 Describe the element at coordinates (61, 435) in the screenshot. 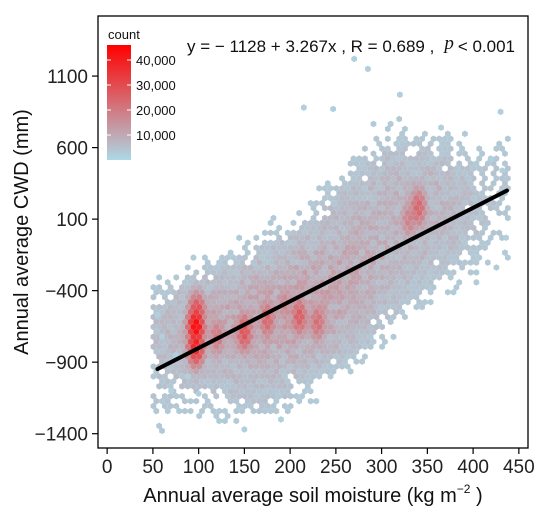

I see `y-tick-label: −1400` at that location.